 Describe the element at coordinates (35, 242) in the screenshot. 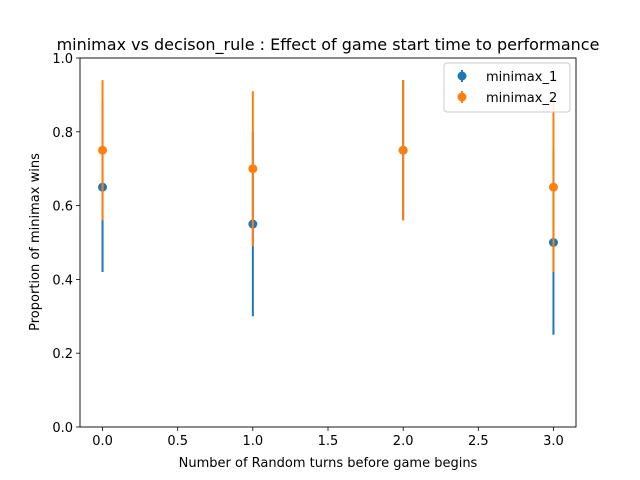

I see `y-axis-label: Proportion of minimax wins` at that location.